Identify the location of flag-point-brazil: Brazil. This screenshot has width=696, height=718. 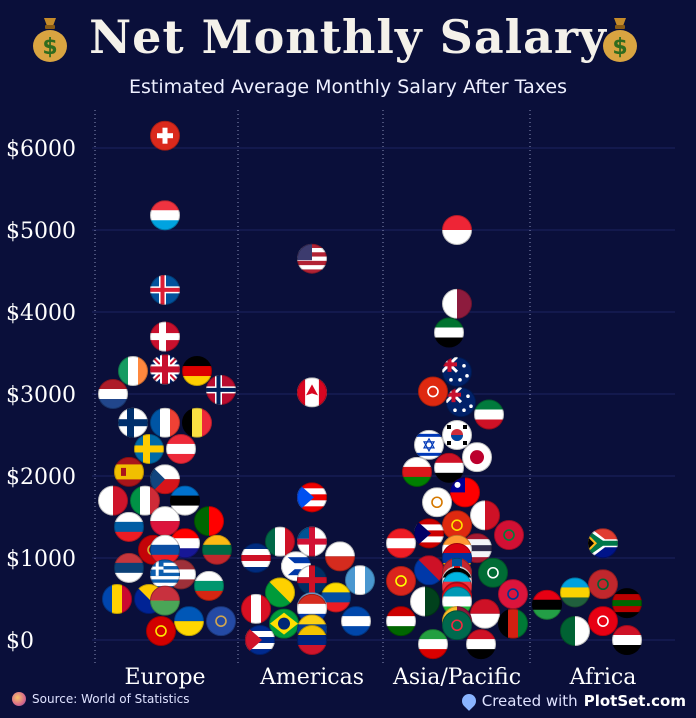
(284, 623).